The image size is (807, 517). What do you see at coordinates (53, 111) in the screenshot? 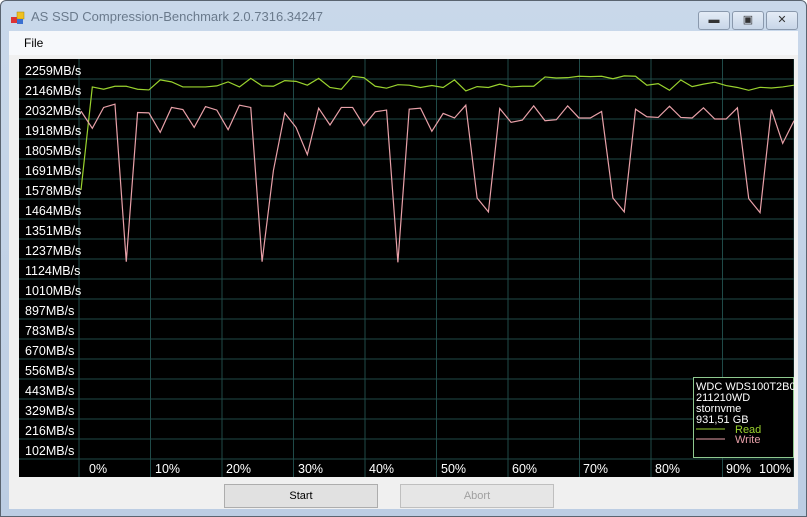
I see `y-tick-label: 2032MB/s` at bounding box center [53, 111].